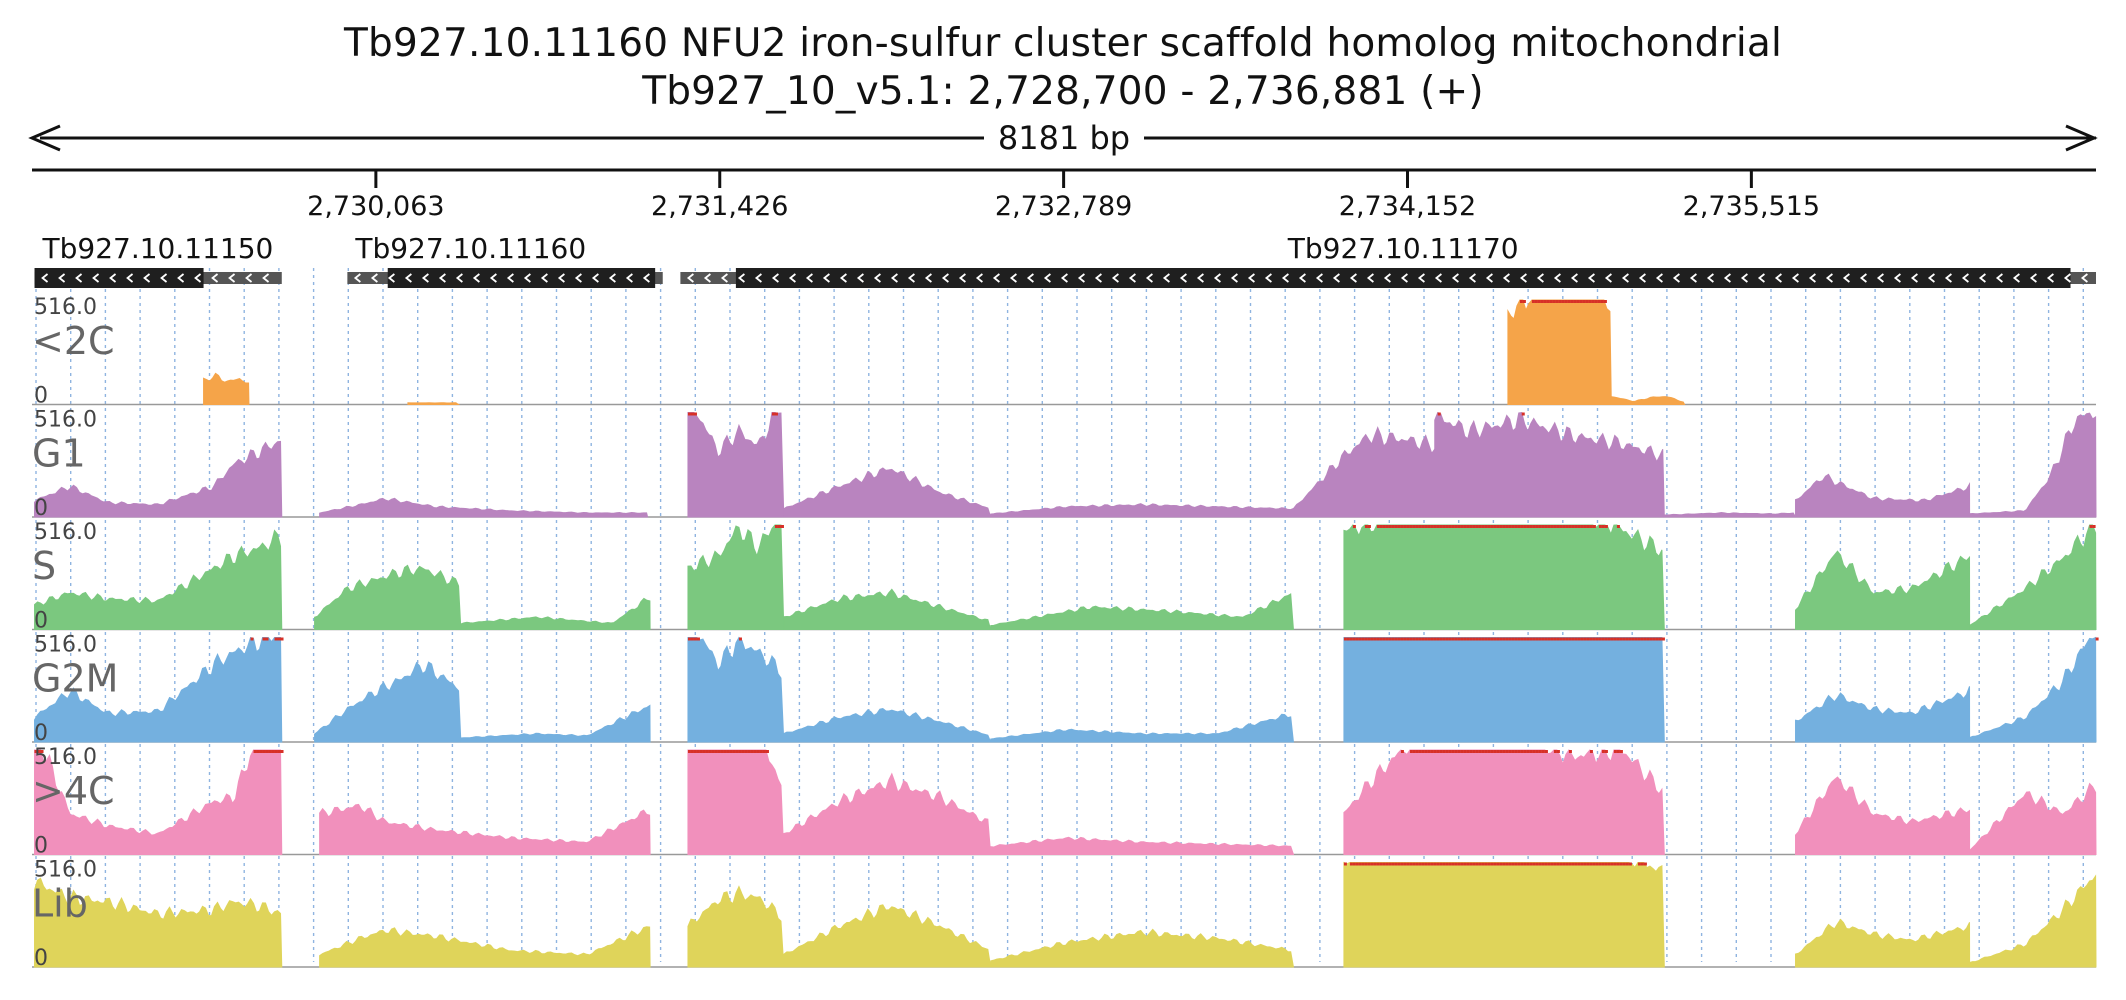  I want to click on coverage-track: 516.0 0 G1, so click(1064, 464).